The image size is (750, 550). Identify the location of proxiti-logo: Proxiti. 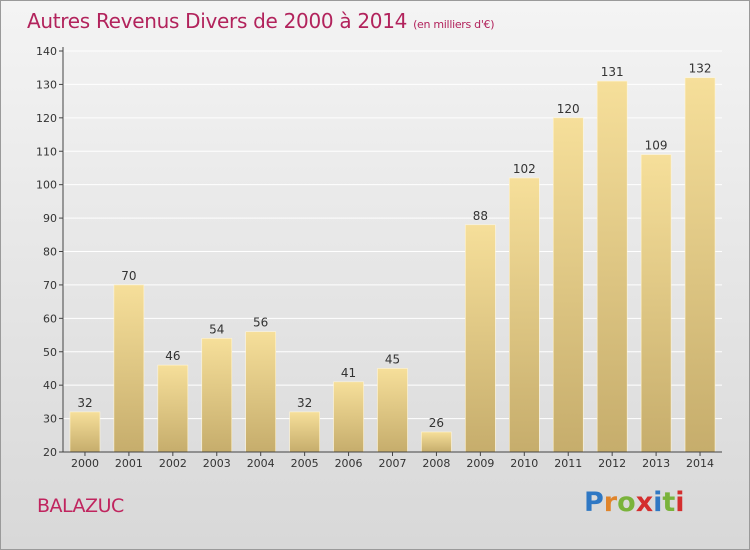
(634, 502).